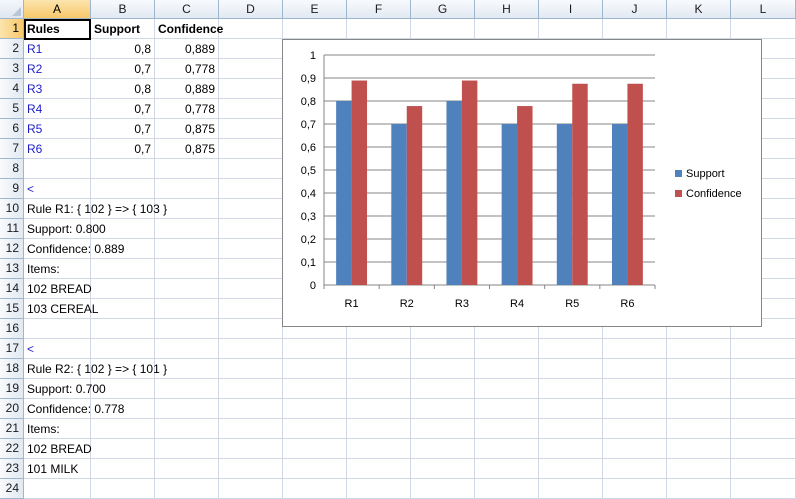  What do you see at coordinates (59, 449) in the screenshot?
I see `cell-a22-text: 102 BREAD` at bounding box center [59, 449].